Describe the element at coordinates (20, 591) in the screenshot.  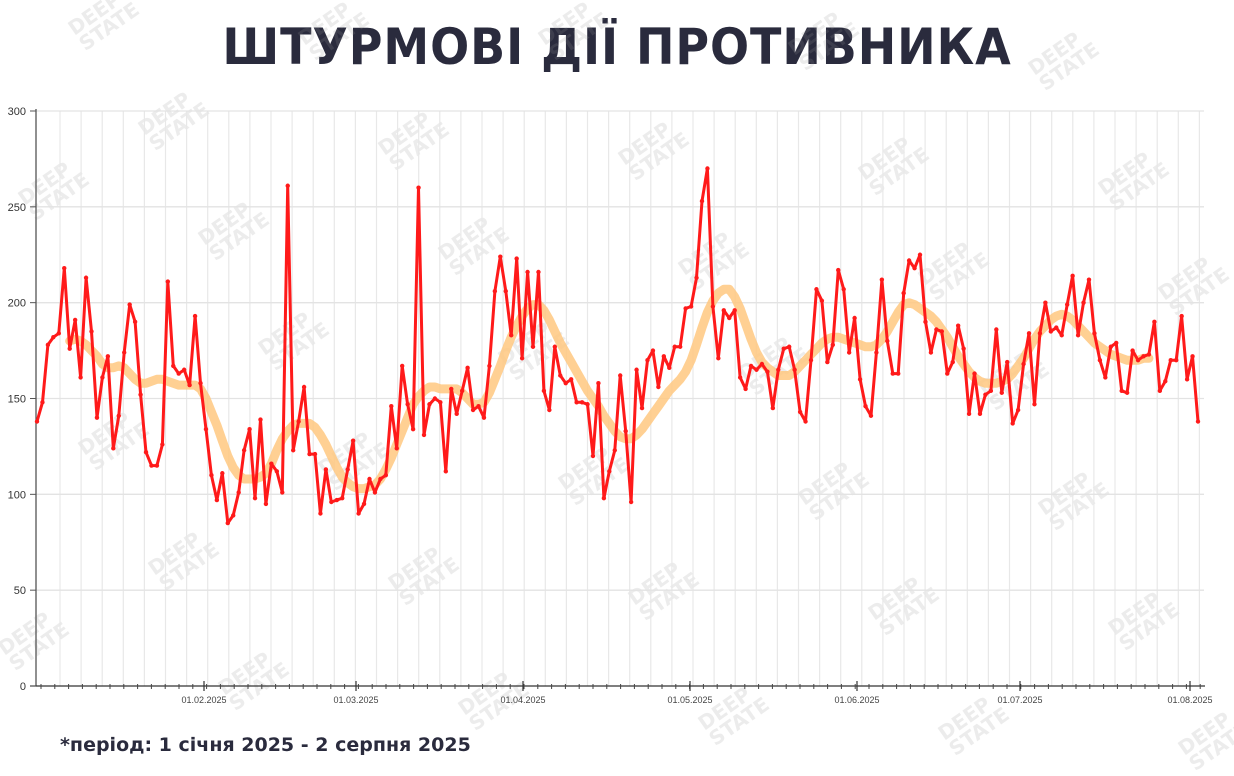
I see `svg-text: 50` at that location.